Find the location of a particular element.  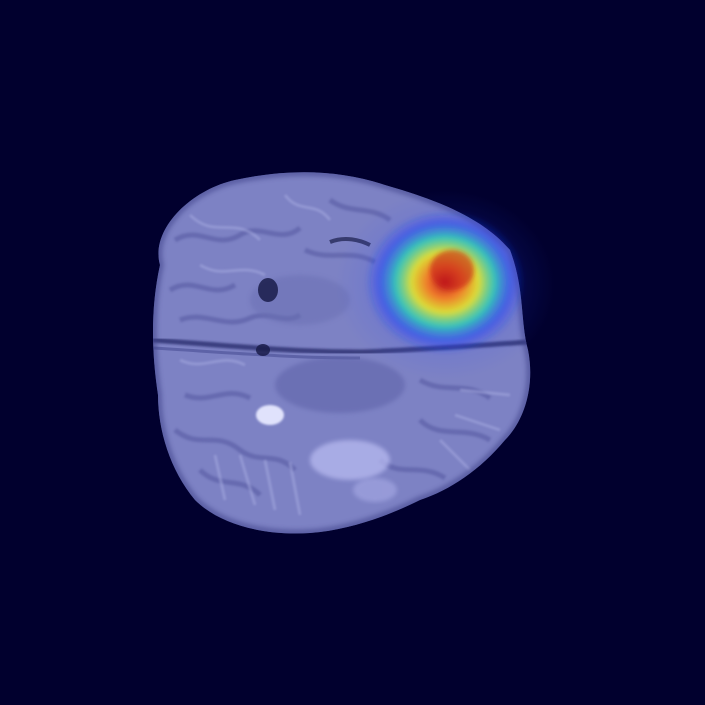

heatmap-overlay is located at coordinates (445, 285).